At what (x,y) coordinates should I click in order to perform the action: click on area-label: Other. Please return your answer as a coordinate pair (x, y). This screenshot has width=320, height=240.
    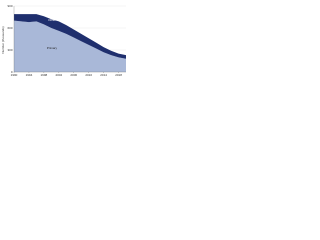
    Looking at the image, I should click on (52, 20).